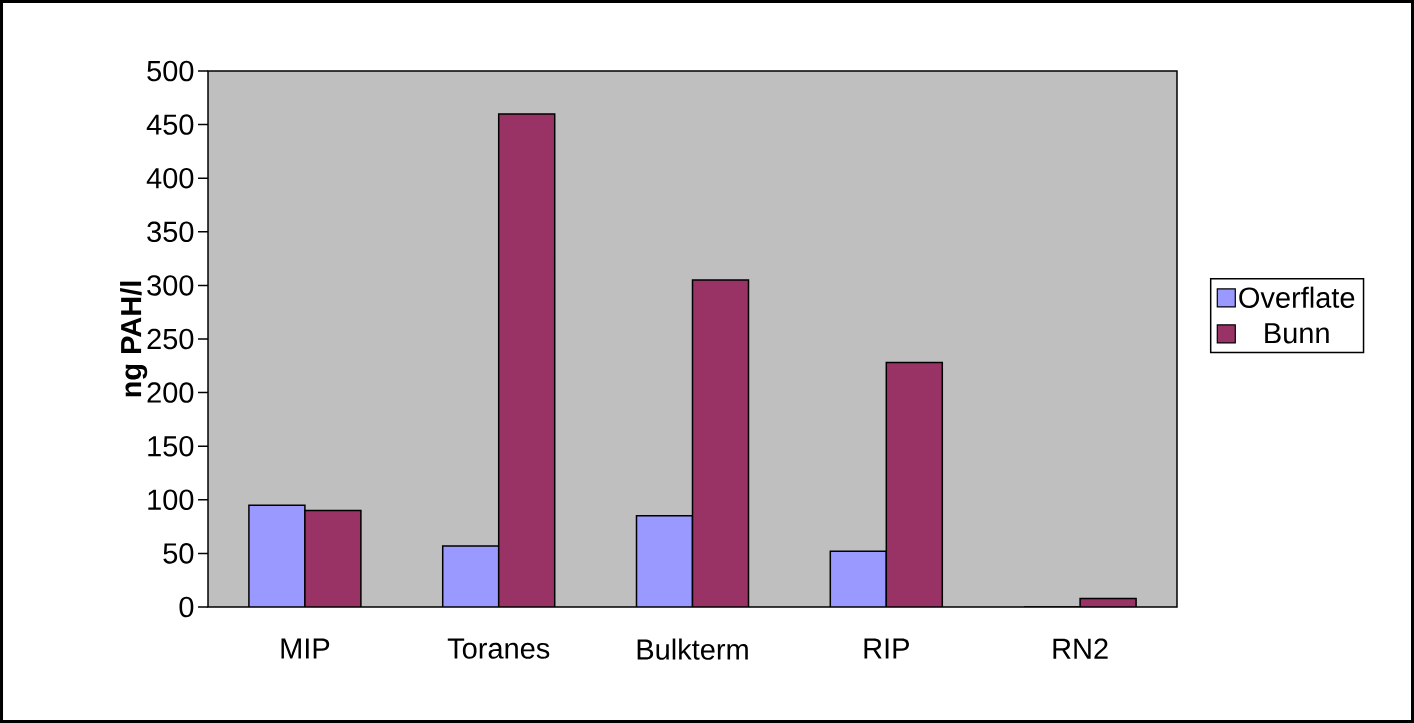 This screenshot has width=1414, height=723. Describe the element at coordinates (170, 339) in the screenshot. I see `y-tick-label: 250` at that location.